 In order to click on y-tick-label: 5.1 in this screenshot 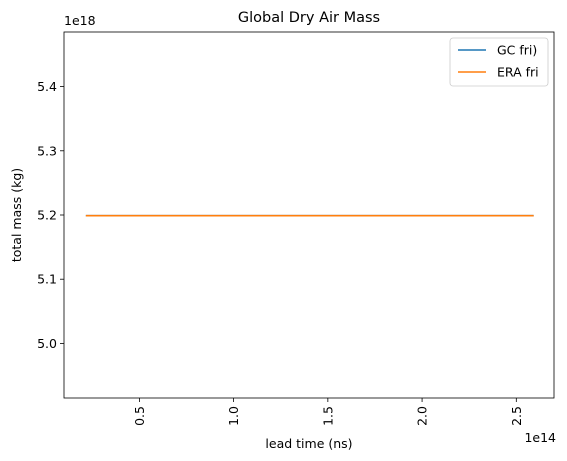, I will do `click(47, 279)`.